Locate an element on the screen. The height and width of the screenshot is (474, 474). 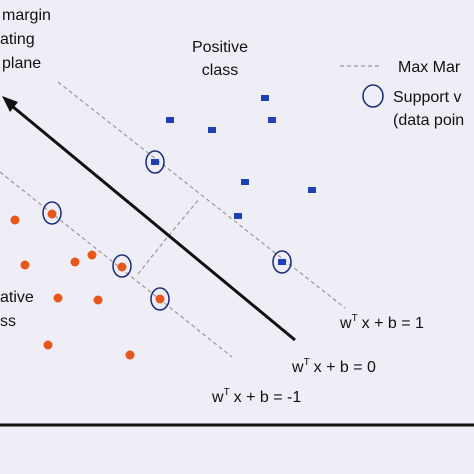
positive-label: Positive is located at coordinates (220, 47).